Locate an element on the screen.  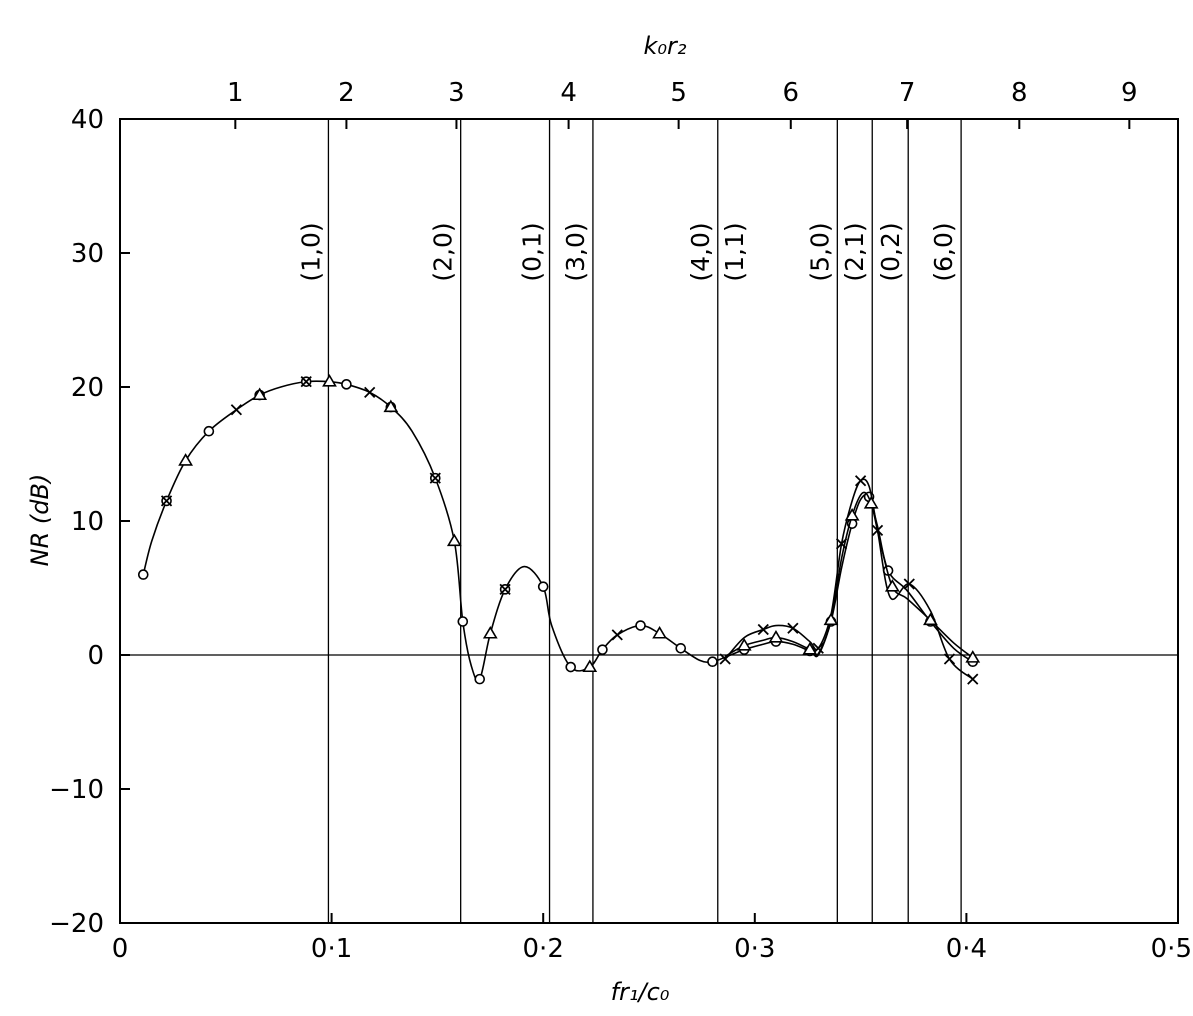
top-axis-label: k₀r₂ is located at coordinates (664, 46).